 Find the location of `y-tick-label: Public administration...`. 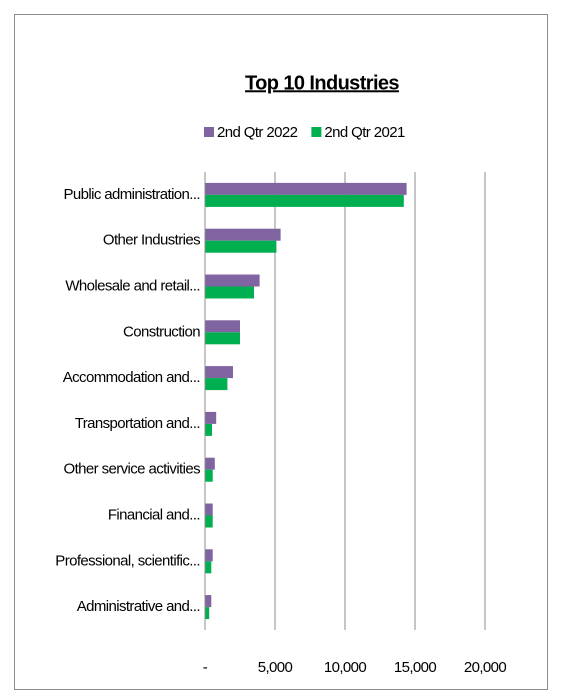

y-tick-label: Public administration... is located at coordinates (131, 194).